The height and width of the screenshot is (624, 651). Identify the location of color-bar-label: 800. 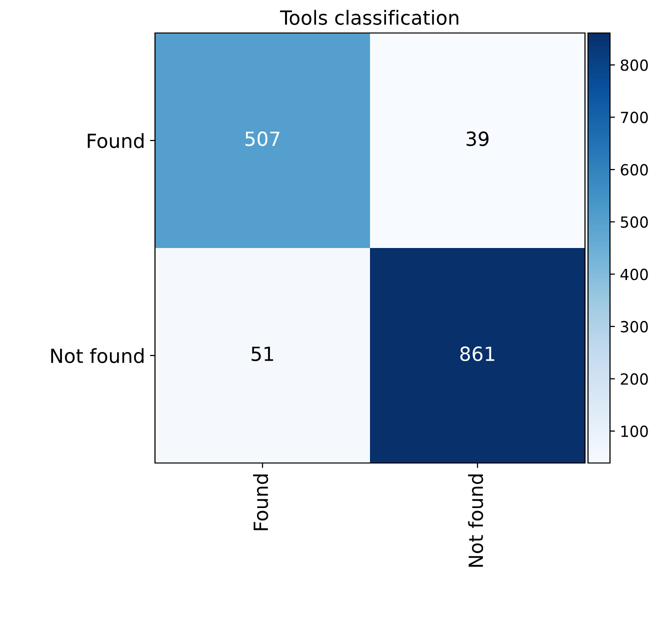
(634, 65).